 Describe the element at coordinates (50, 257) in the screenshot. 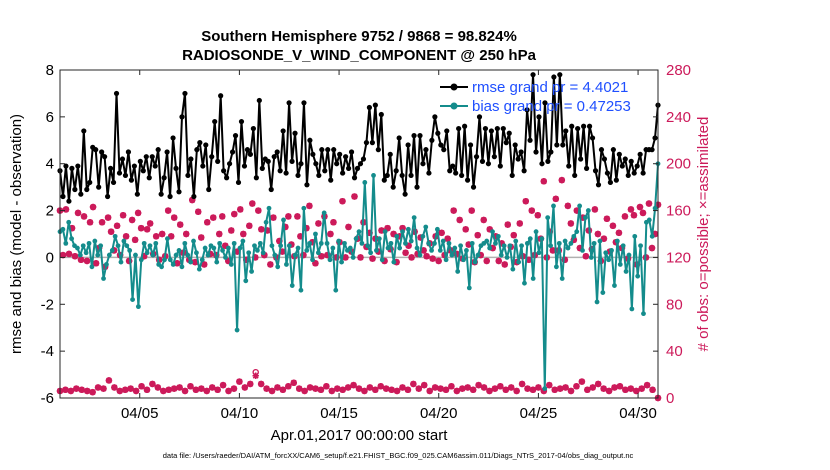

I see `y-tick-label: 0` at that location.